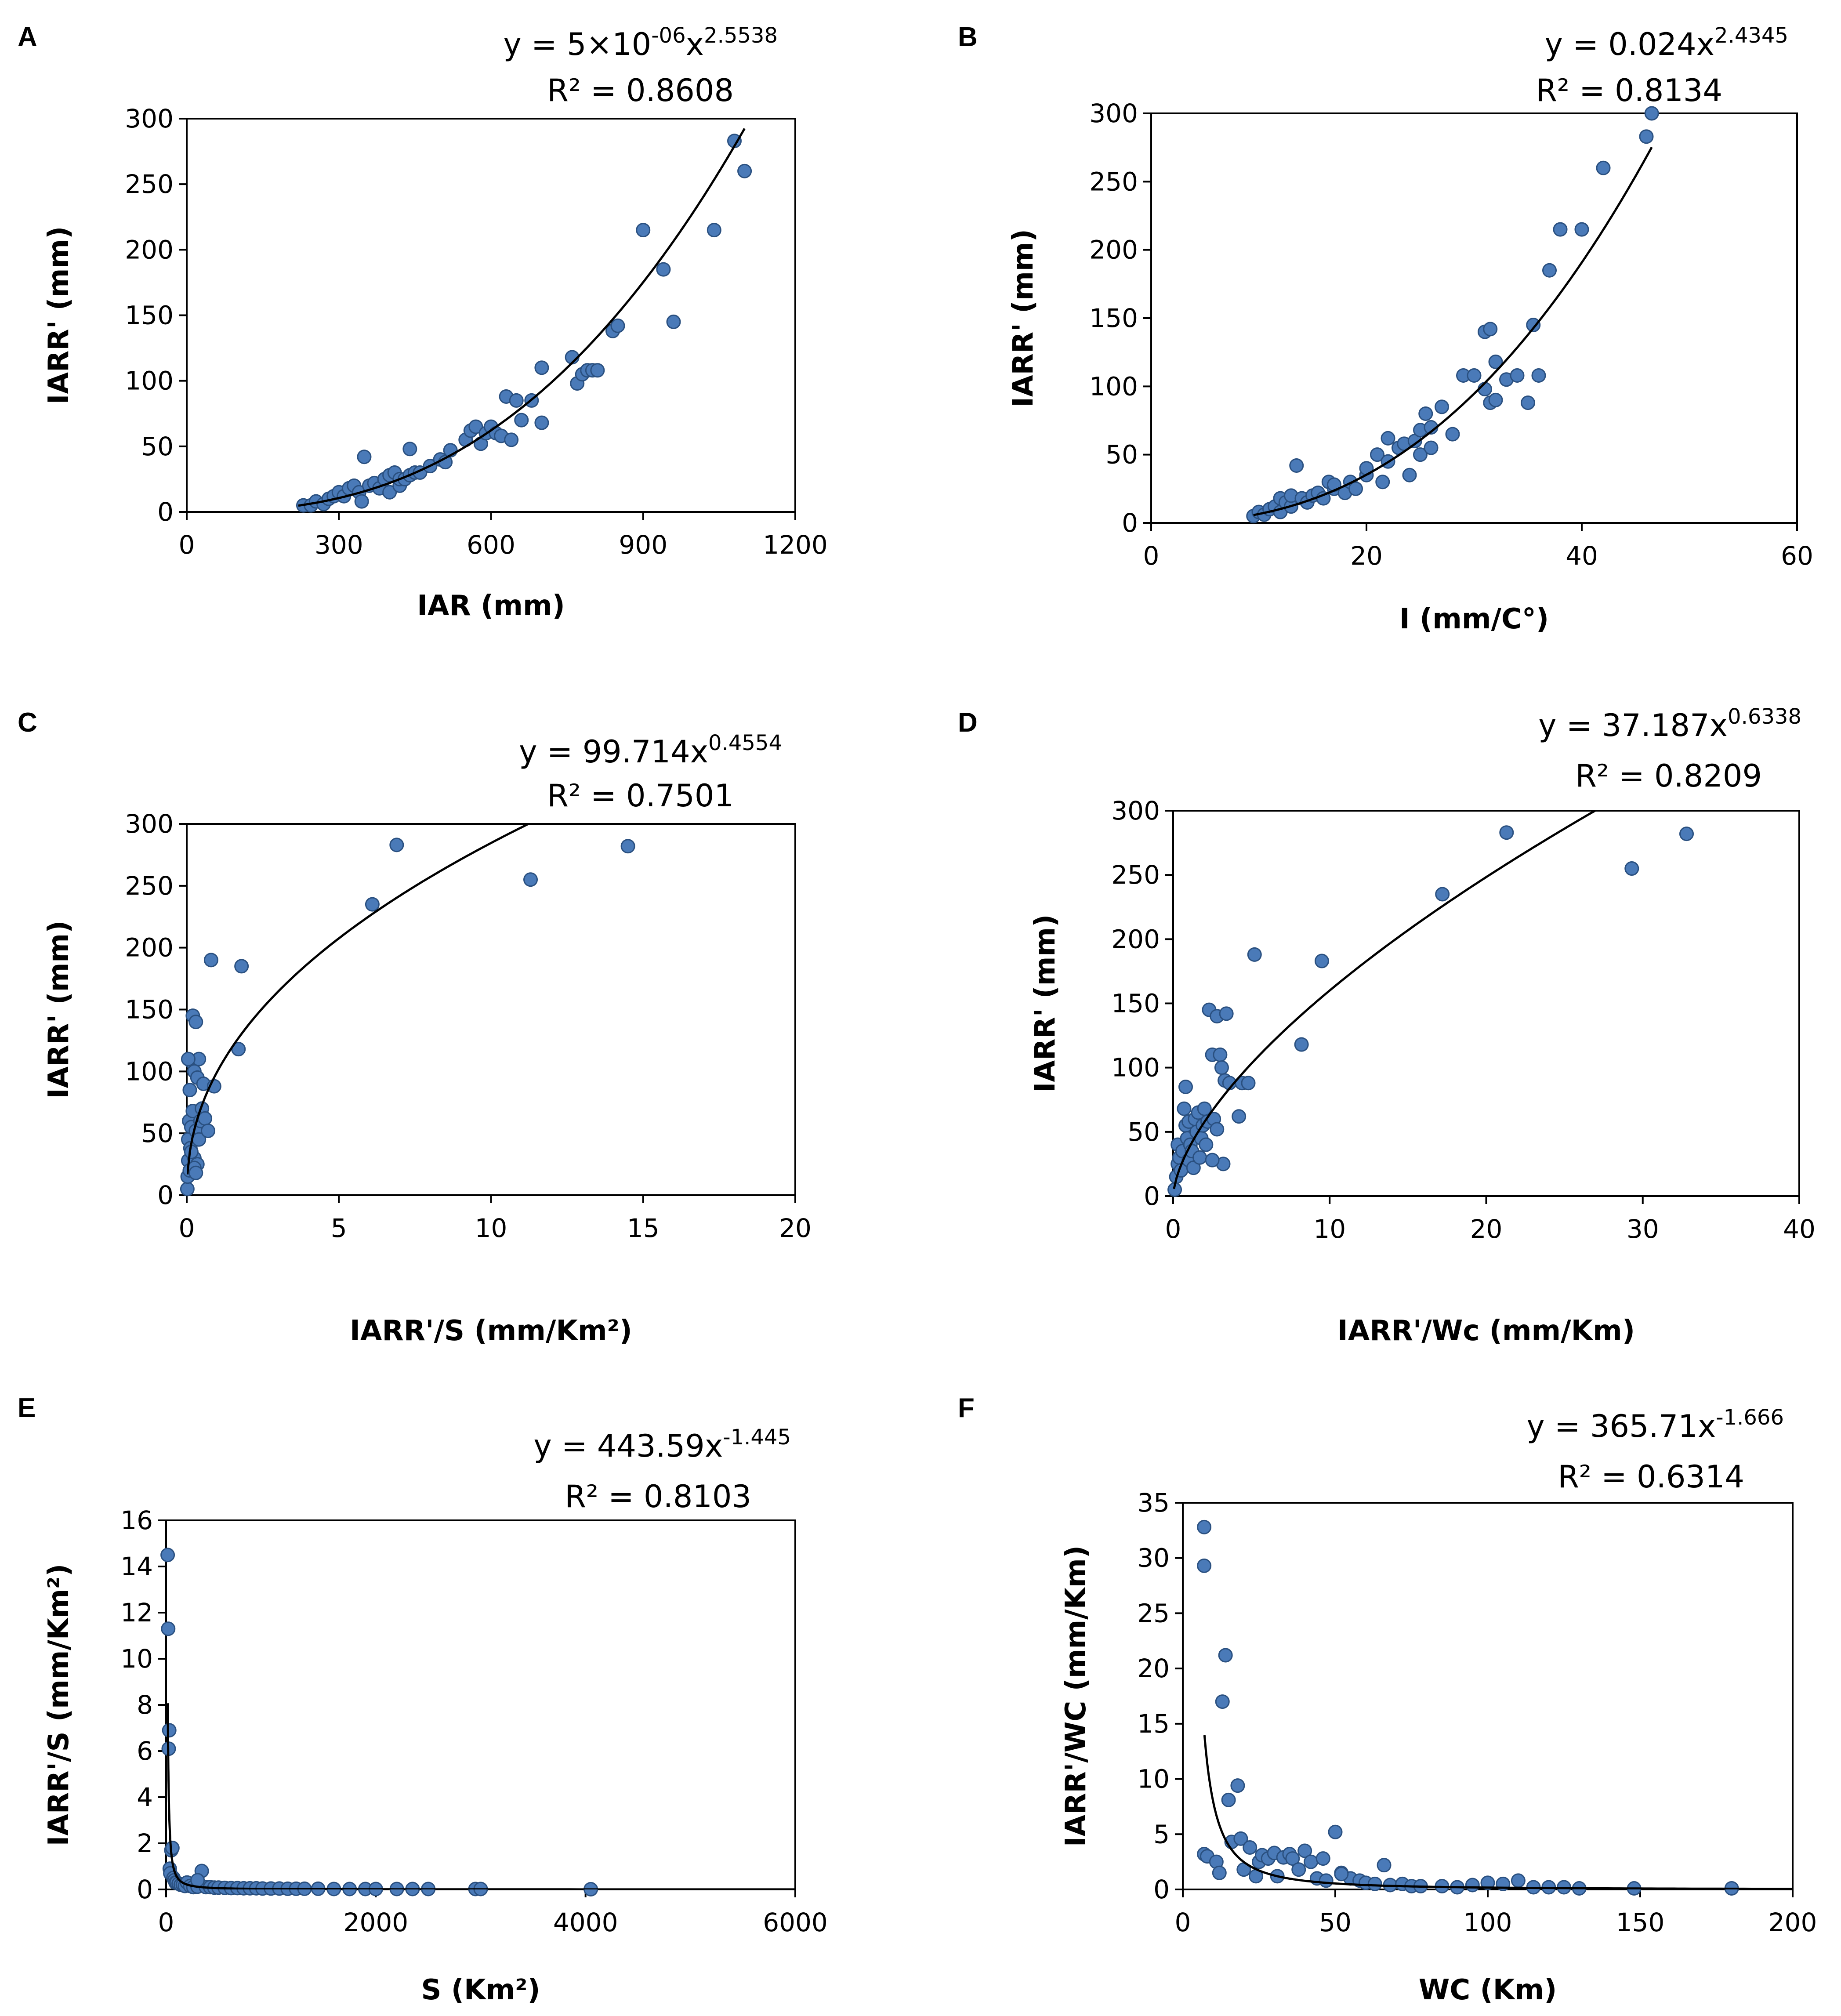 This screenshot has height=2016, width=1841. Describe the element at coordinates (1430, 1011) in the screenshot. I see `data-points` at that location.